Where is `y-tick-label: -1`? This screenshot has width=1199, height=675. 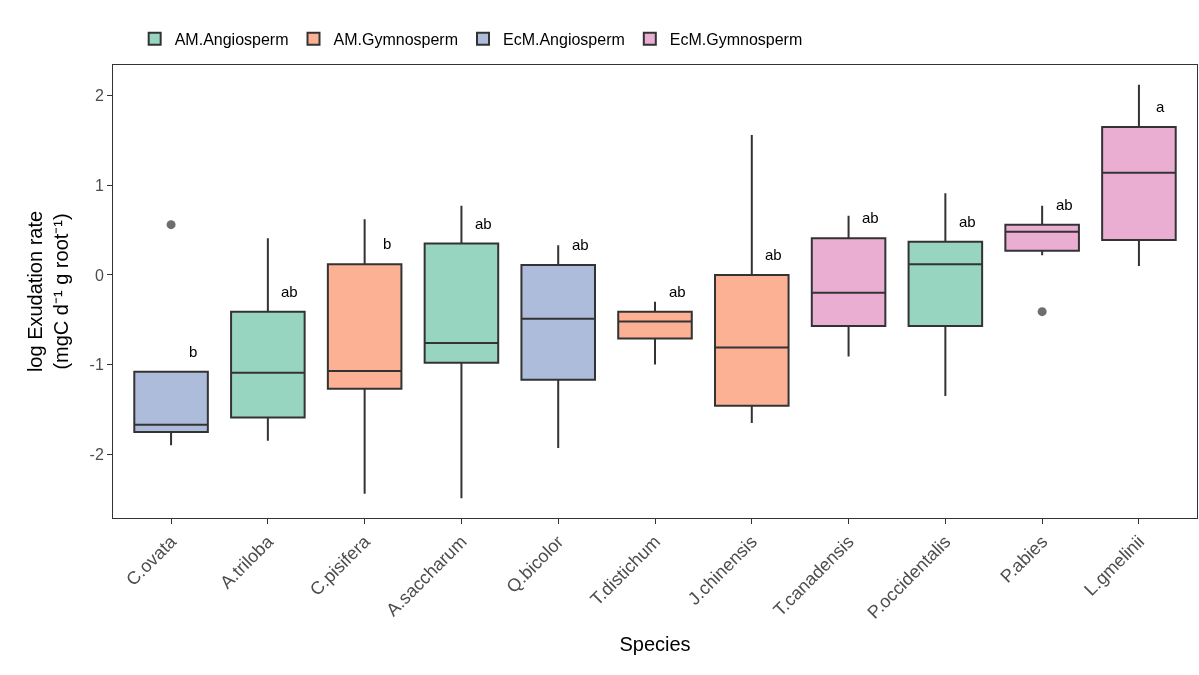
y-tick-label: -1 is located at coordinates (96, 365).